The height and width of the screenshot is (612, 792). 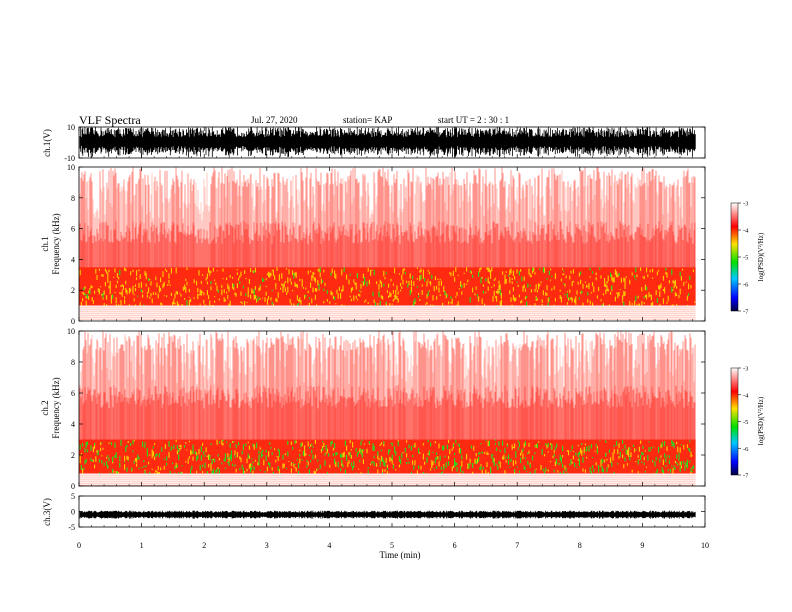 I want to click on ch2-colorbar-gradient, so click(x=734, y=421).